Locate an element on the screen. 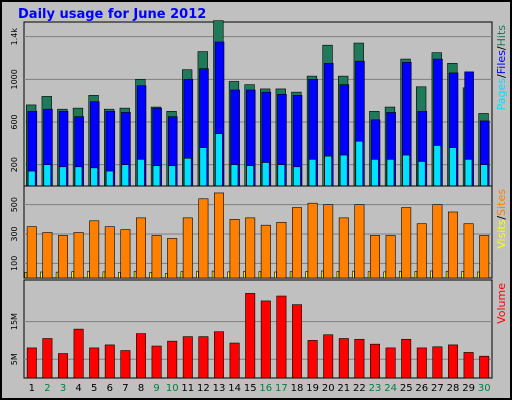 This screenshot has height=400, width=512. x-tick-label: 10 is located at coordinates (172, 388).